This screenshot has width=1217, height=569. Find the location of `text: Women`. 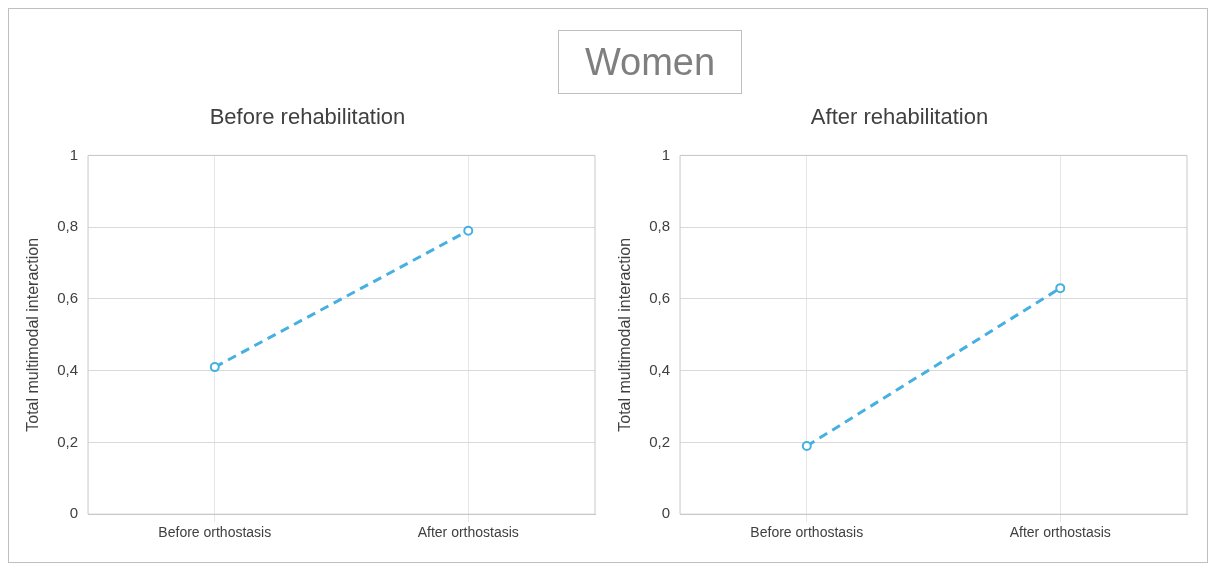

text: Women is located at coordinates (650, 62).